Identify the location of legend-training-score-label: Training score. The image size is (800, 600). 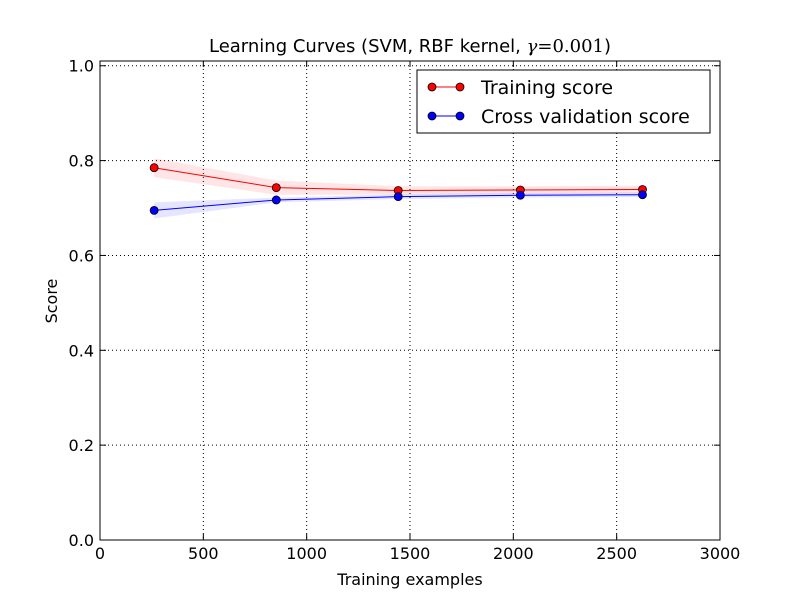
(546, 88).